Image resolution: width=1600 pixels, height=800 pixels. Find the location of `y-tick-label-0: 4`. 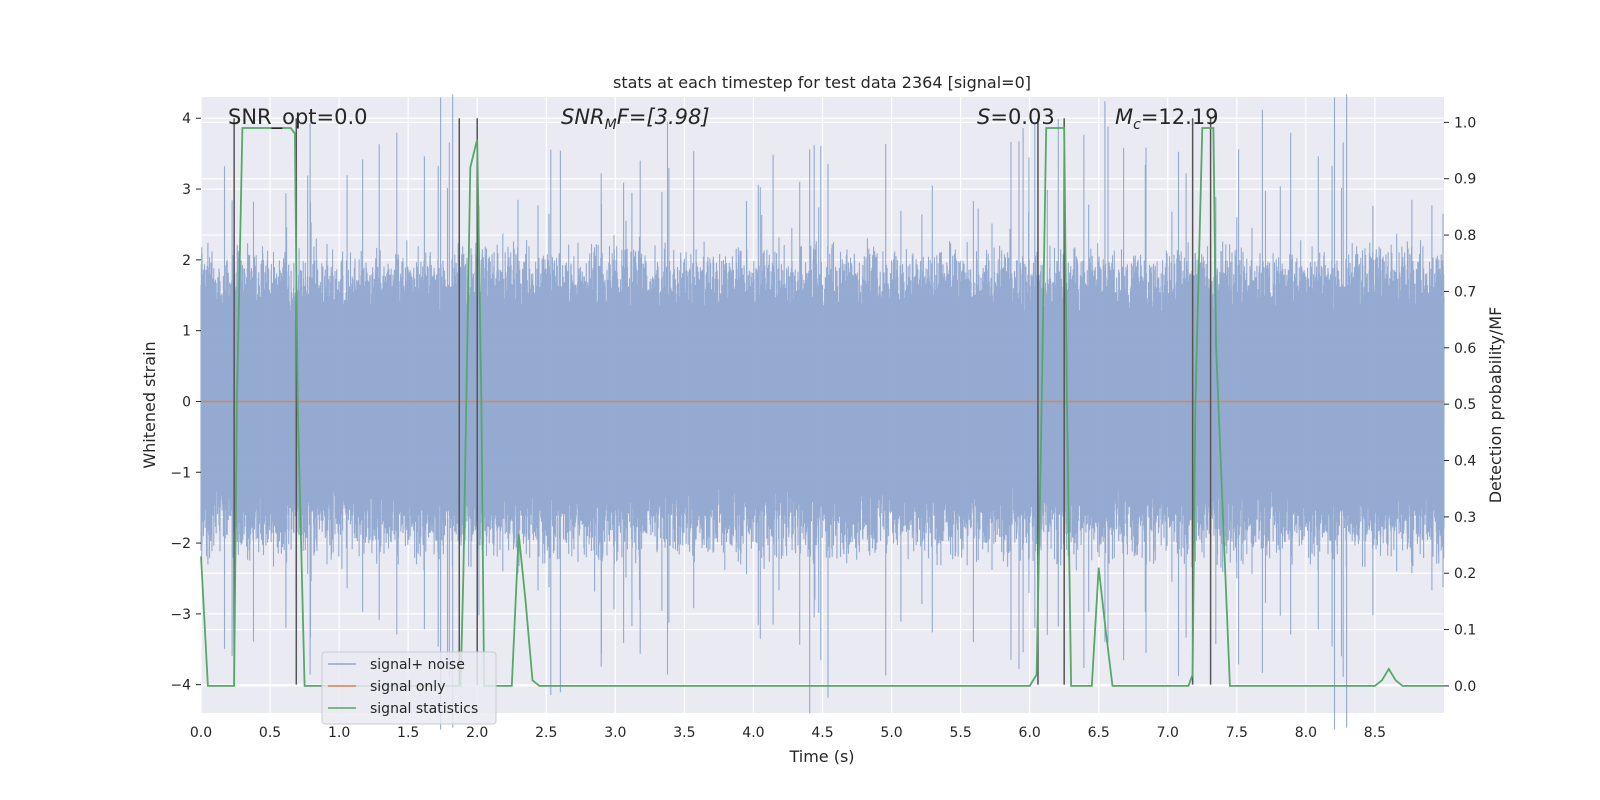

y-tick-label-0: 4 is located at coordinates (186, 119).